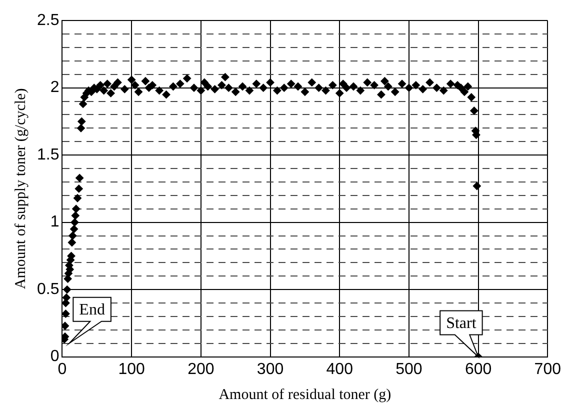 Image resolution: width=572 pixels, height=416 pixels. What do you see at coordinates (548, 369) in the screenshot?
I see `x-tick-label: 700` at bounding box center [548, 369].